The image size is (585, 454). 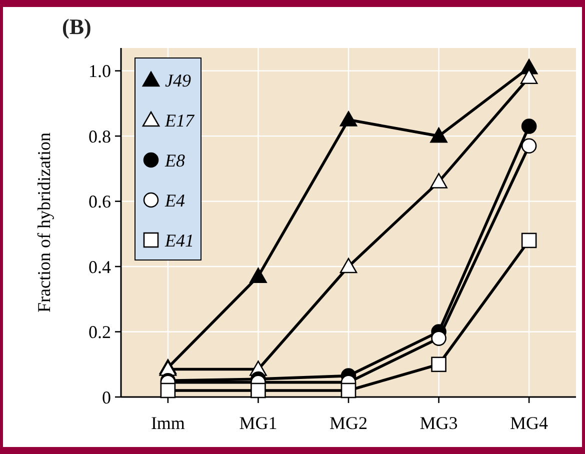 What do you see at coordinates (529, 423) in the screenshot?
I see `x-tick-label: MG4` at bounding box center [529, 423].